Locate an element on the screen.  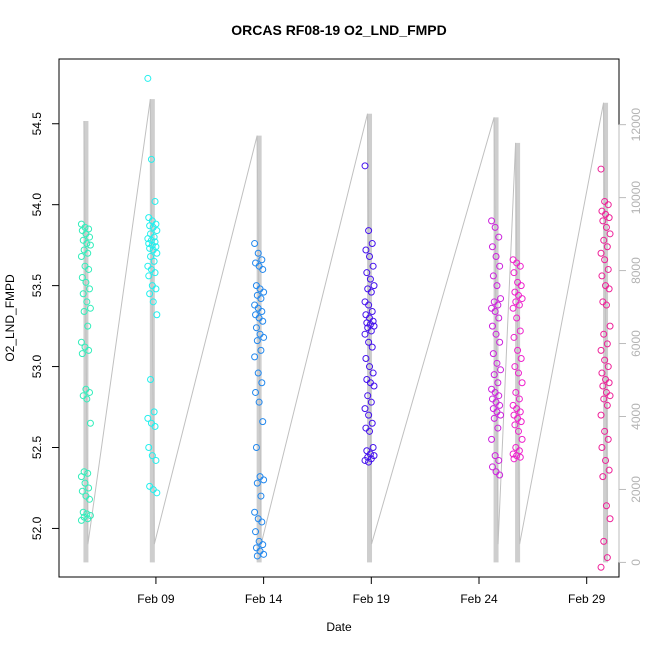
y-tick-label: 52.0 is located at coordinates (37, 528).